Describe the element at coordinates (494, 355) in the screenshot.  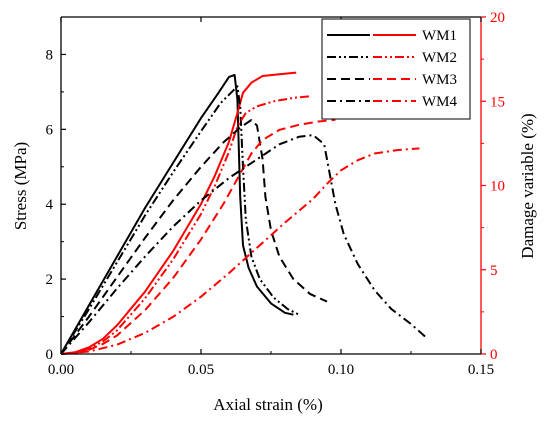
I see `right-y-tick-label: 0` at that location.